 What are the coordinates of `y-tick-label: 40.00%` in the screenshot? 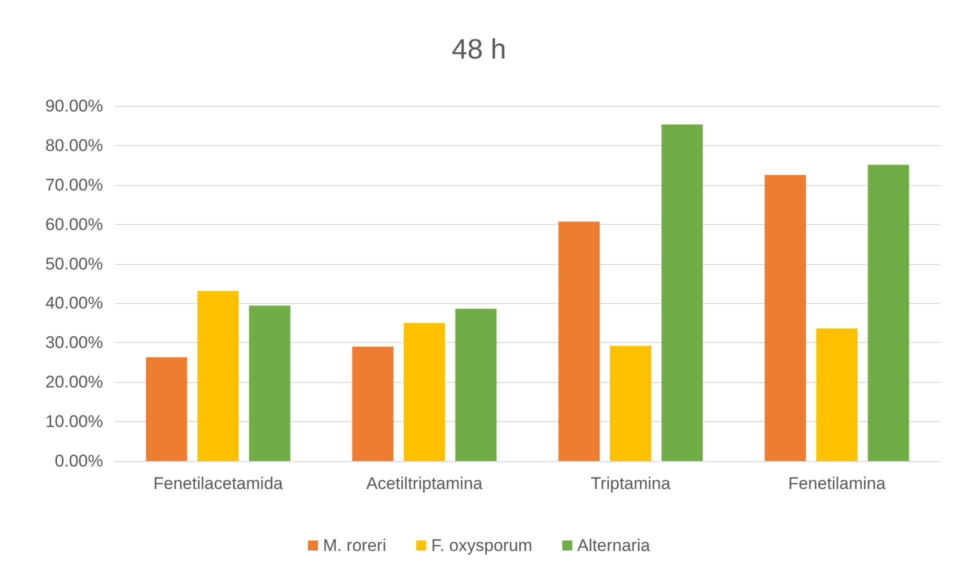 It's located at (74, 303).